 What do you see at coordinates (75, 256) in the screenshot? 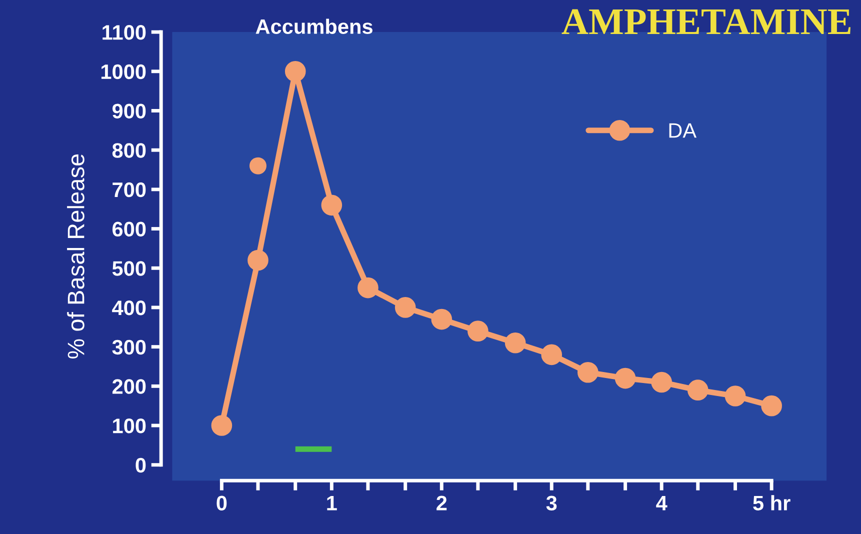
I see `y-axis-title: % of Basal Release` at bounding box center [75, 256].